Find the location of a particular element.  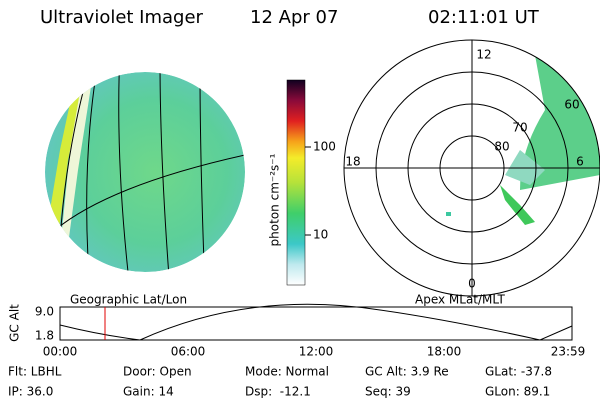

date: 12 Apr 07 is located at coordinates (294, 17).